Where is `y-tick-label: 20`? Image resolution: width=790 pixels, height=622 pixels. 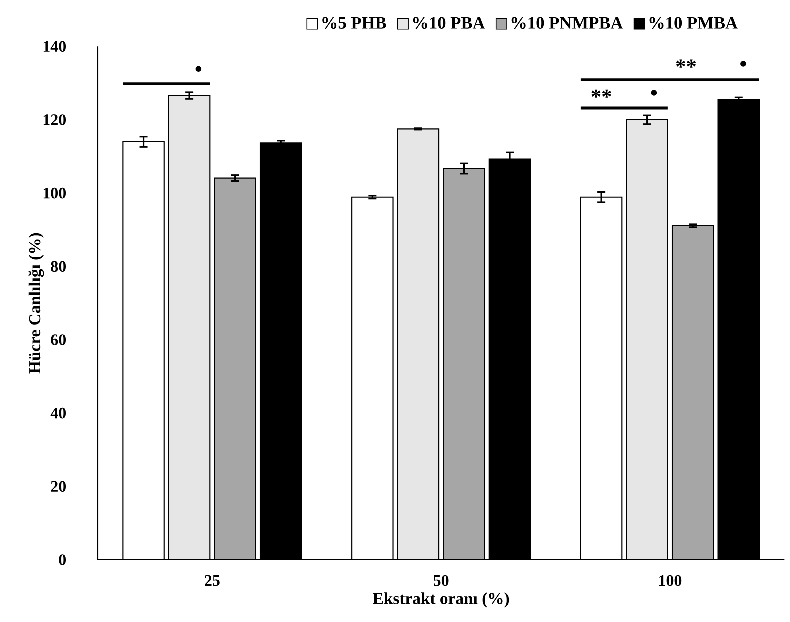
y-tick-label: 20 is located at coordinates (58, 486).